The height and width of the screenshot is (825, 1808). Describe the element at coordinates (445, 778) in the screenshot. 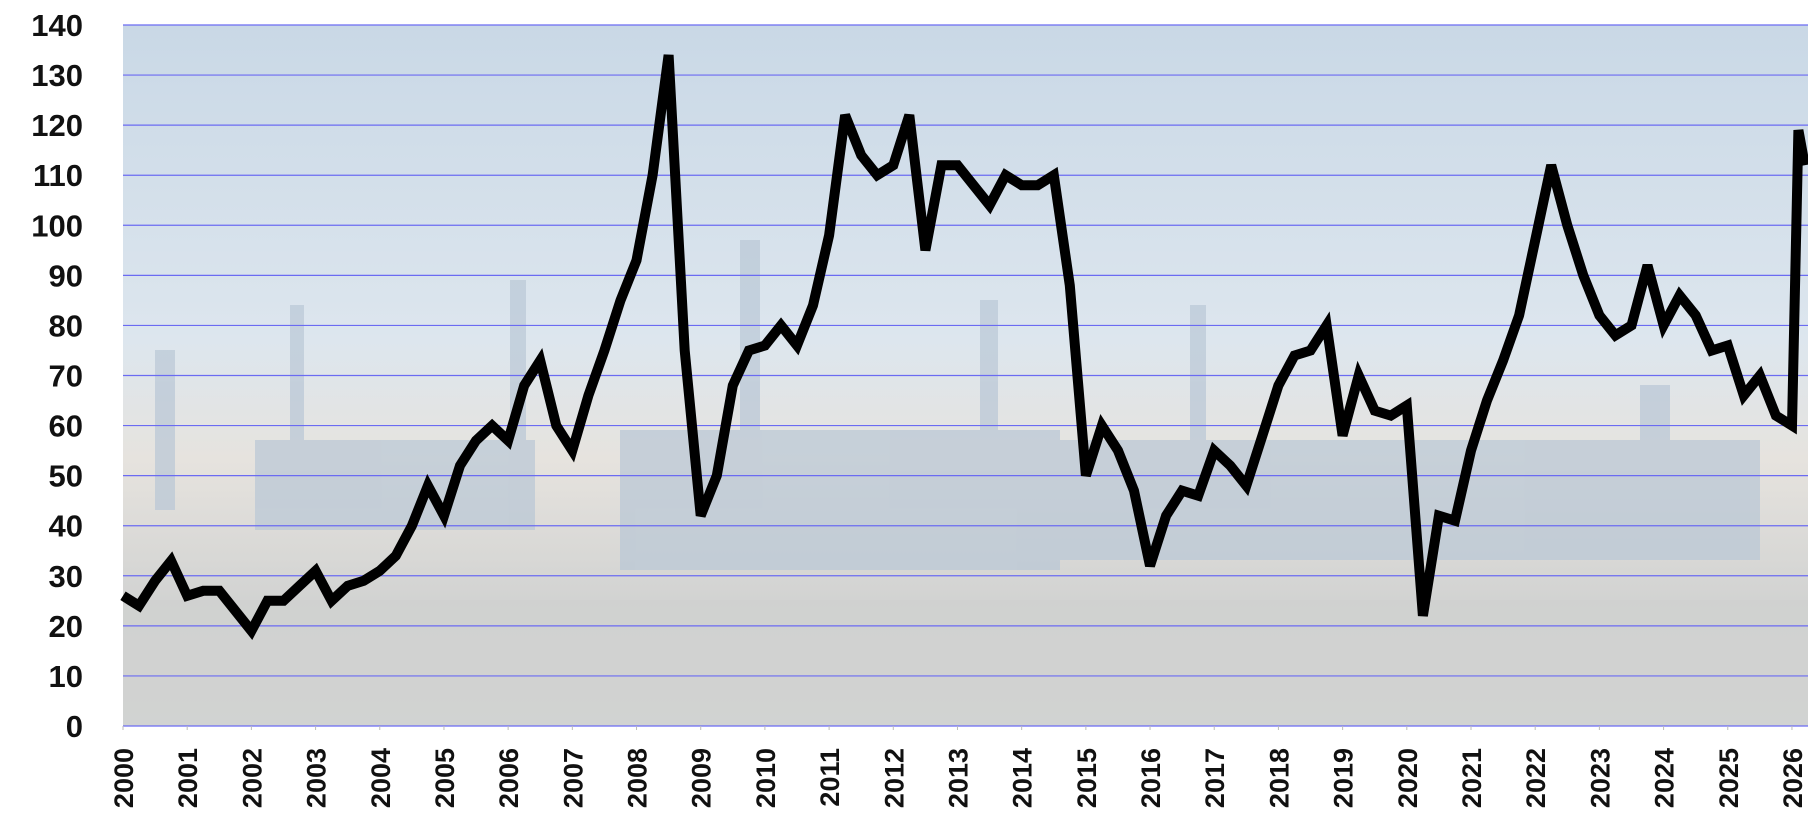

I see `x-tick-label: 2005` at that location.